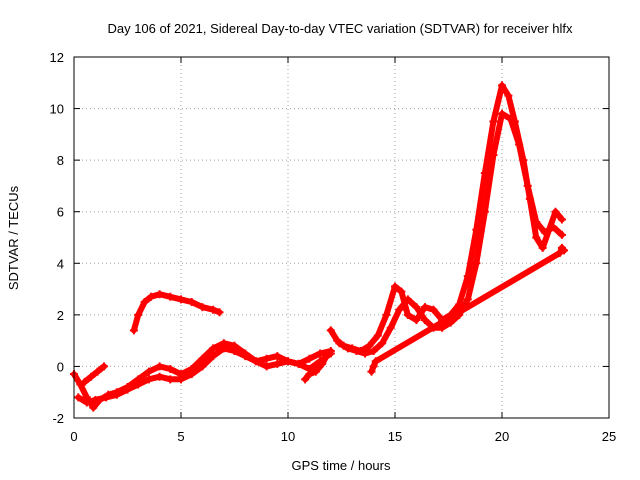 The width and height of the screenshot is (640, 480). I want to click on x-tick-label: 5, so click(180, 436).